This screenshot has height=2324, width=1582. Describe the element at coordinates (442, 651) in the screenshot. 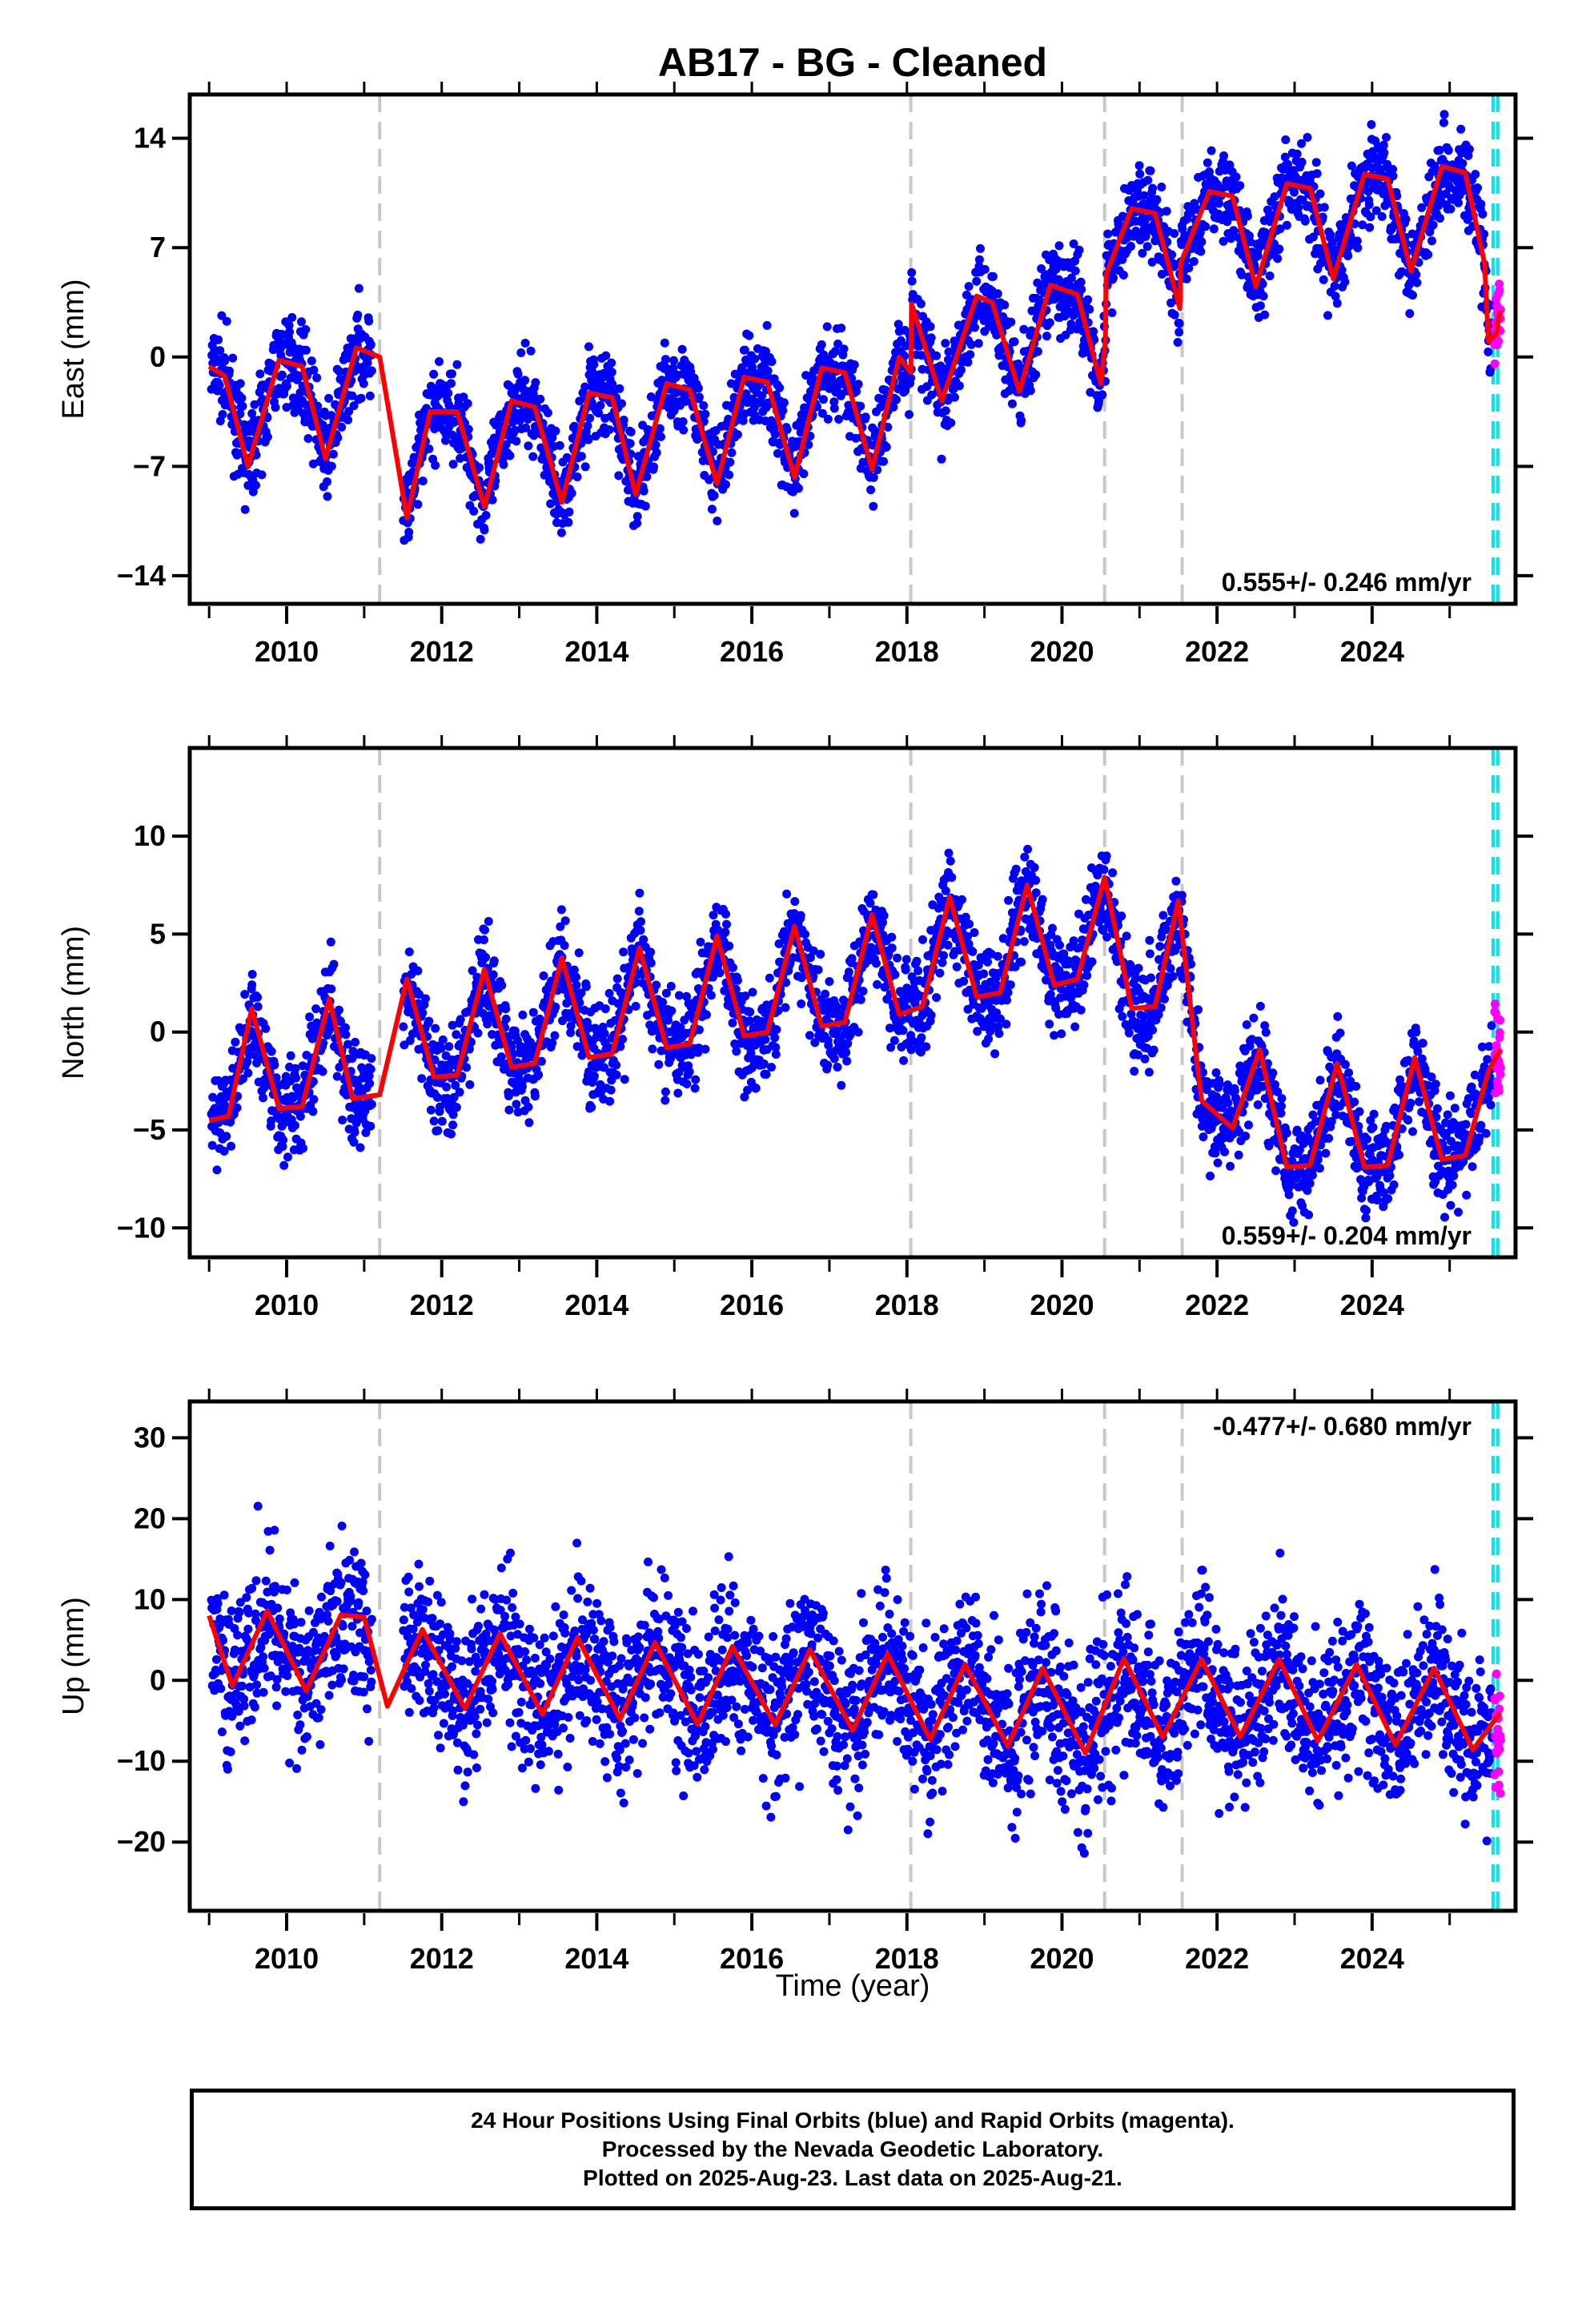

I see `x-tick-label: 2012` at that location.